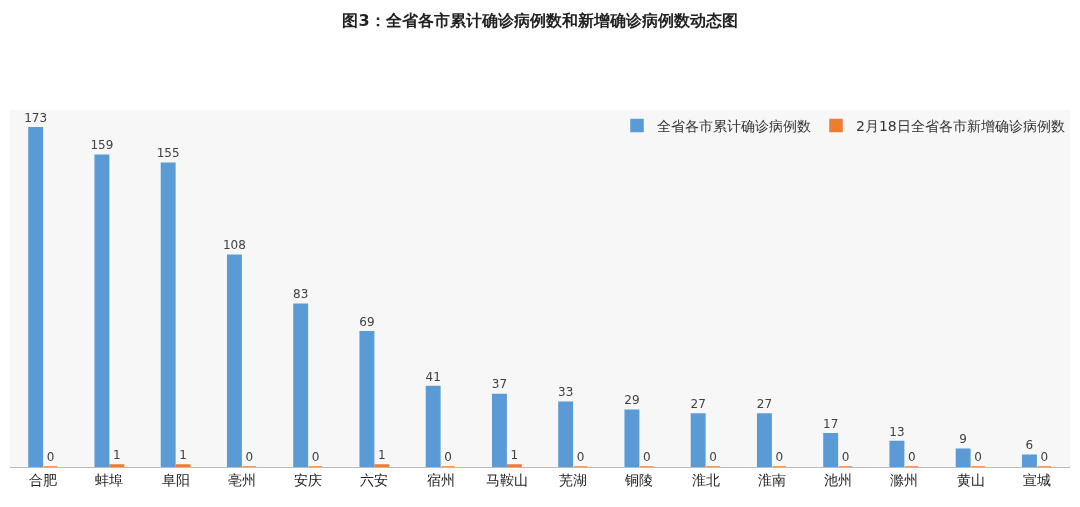 This screenshot has width=1080, height=507. What do you see at coordinates (301, 294) in the screenshot?
I see `data-label: 83` at bounding box center [301, 294].